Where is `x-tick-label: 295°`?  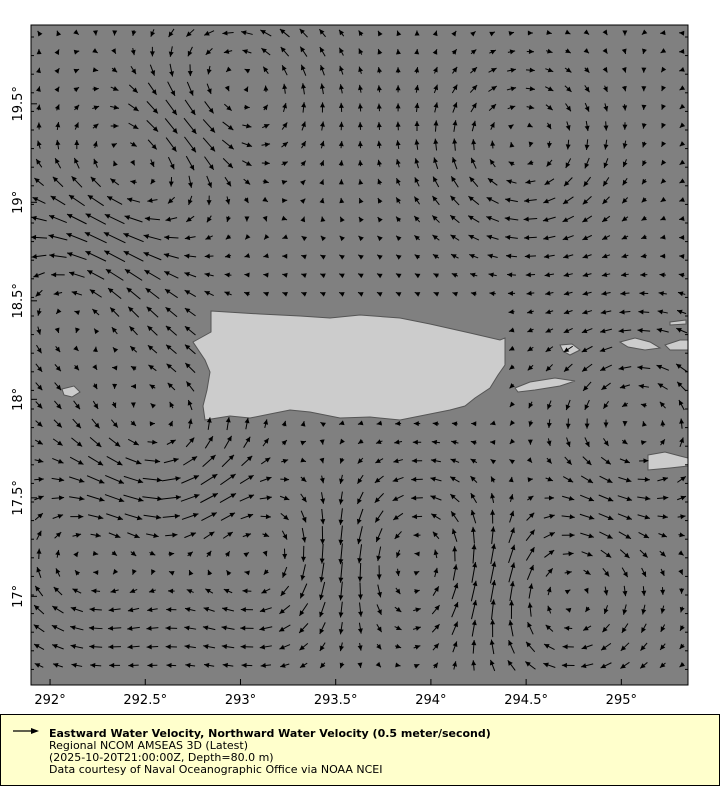 x-tick-label: 295° is located at coordinates (621, 700).